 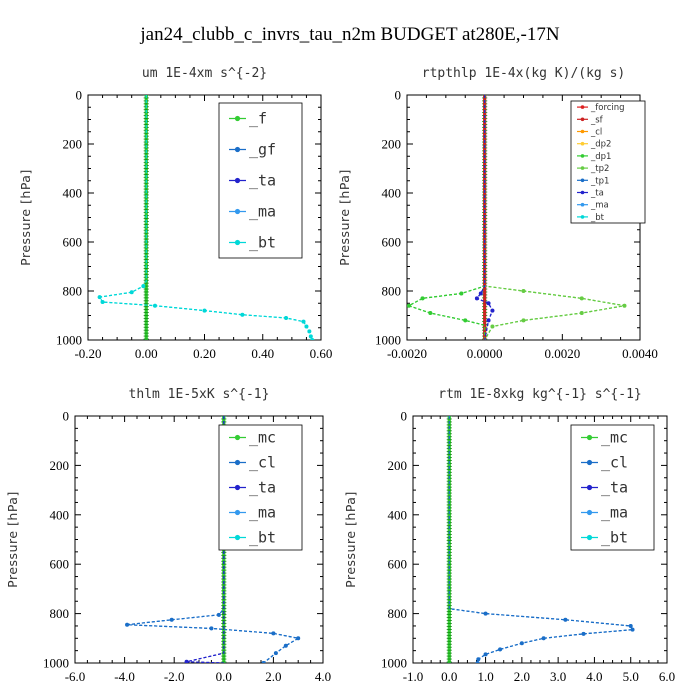 I want to click on legend-label: _cl, so click(x=262, y=463).